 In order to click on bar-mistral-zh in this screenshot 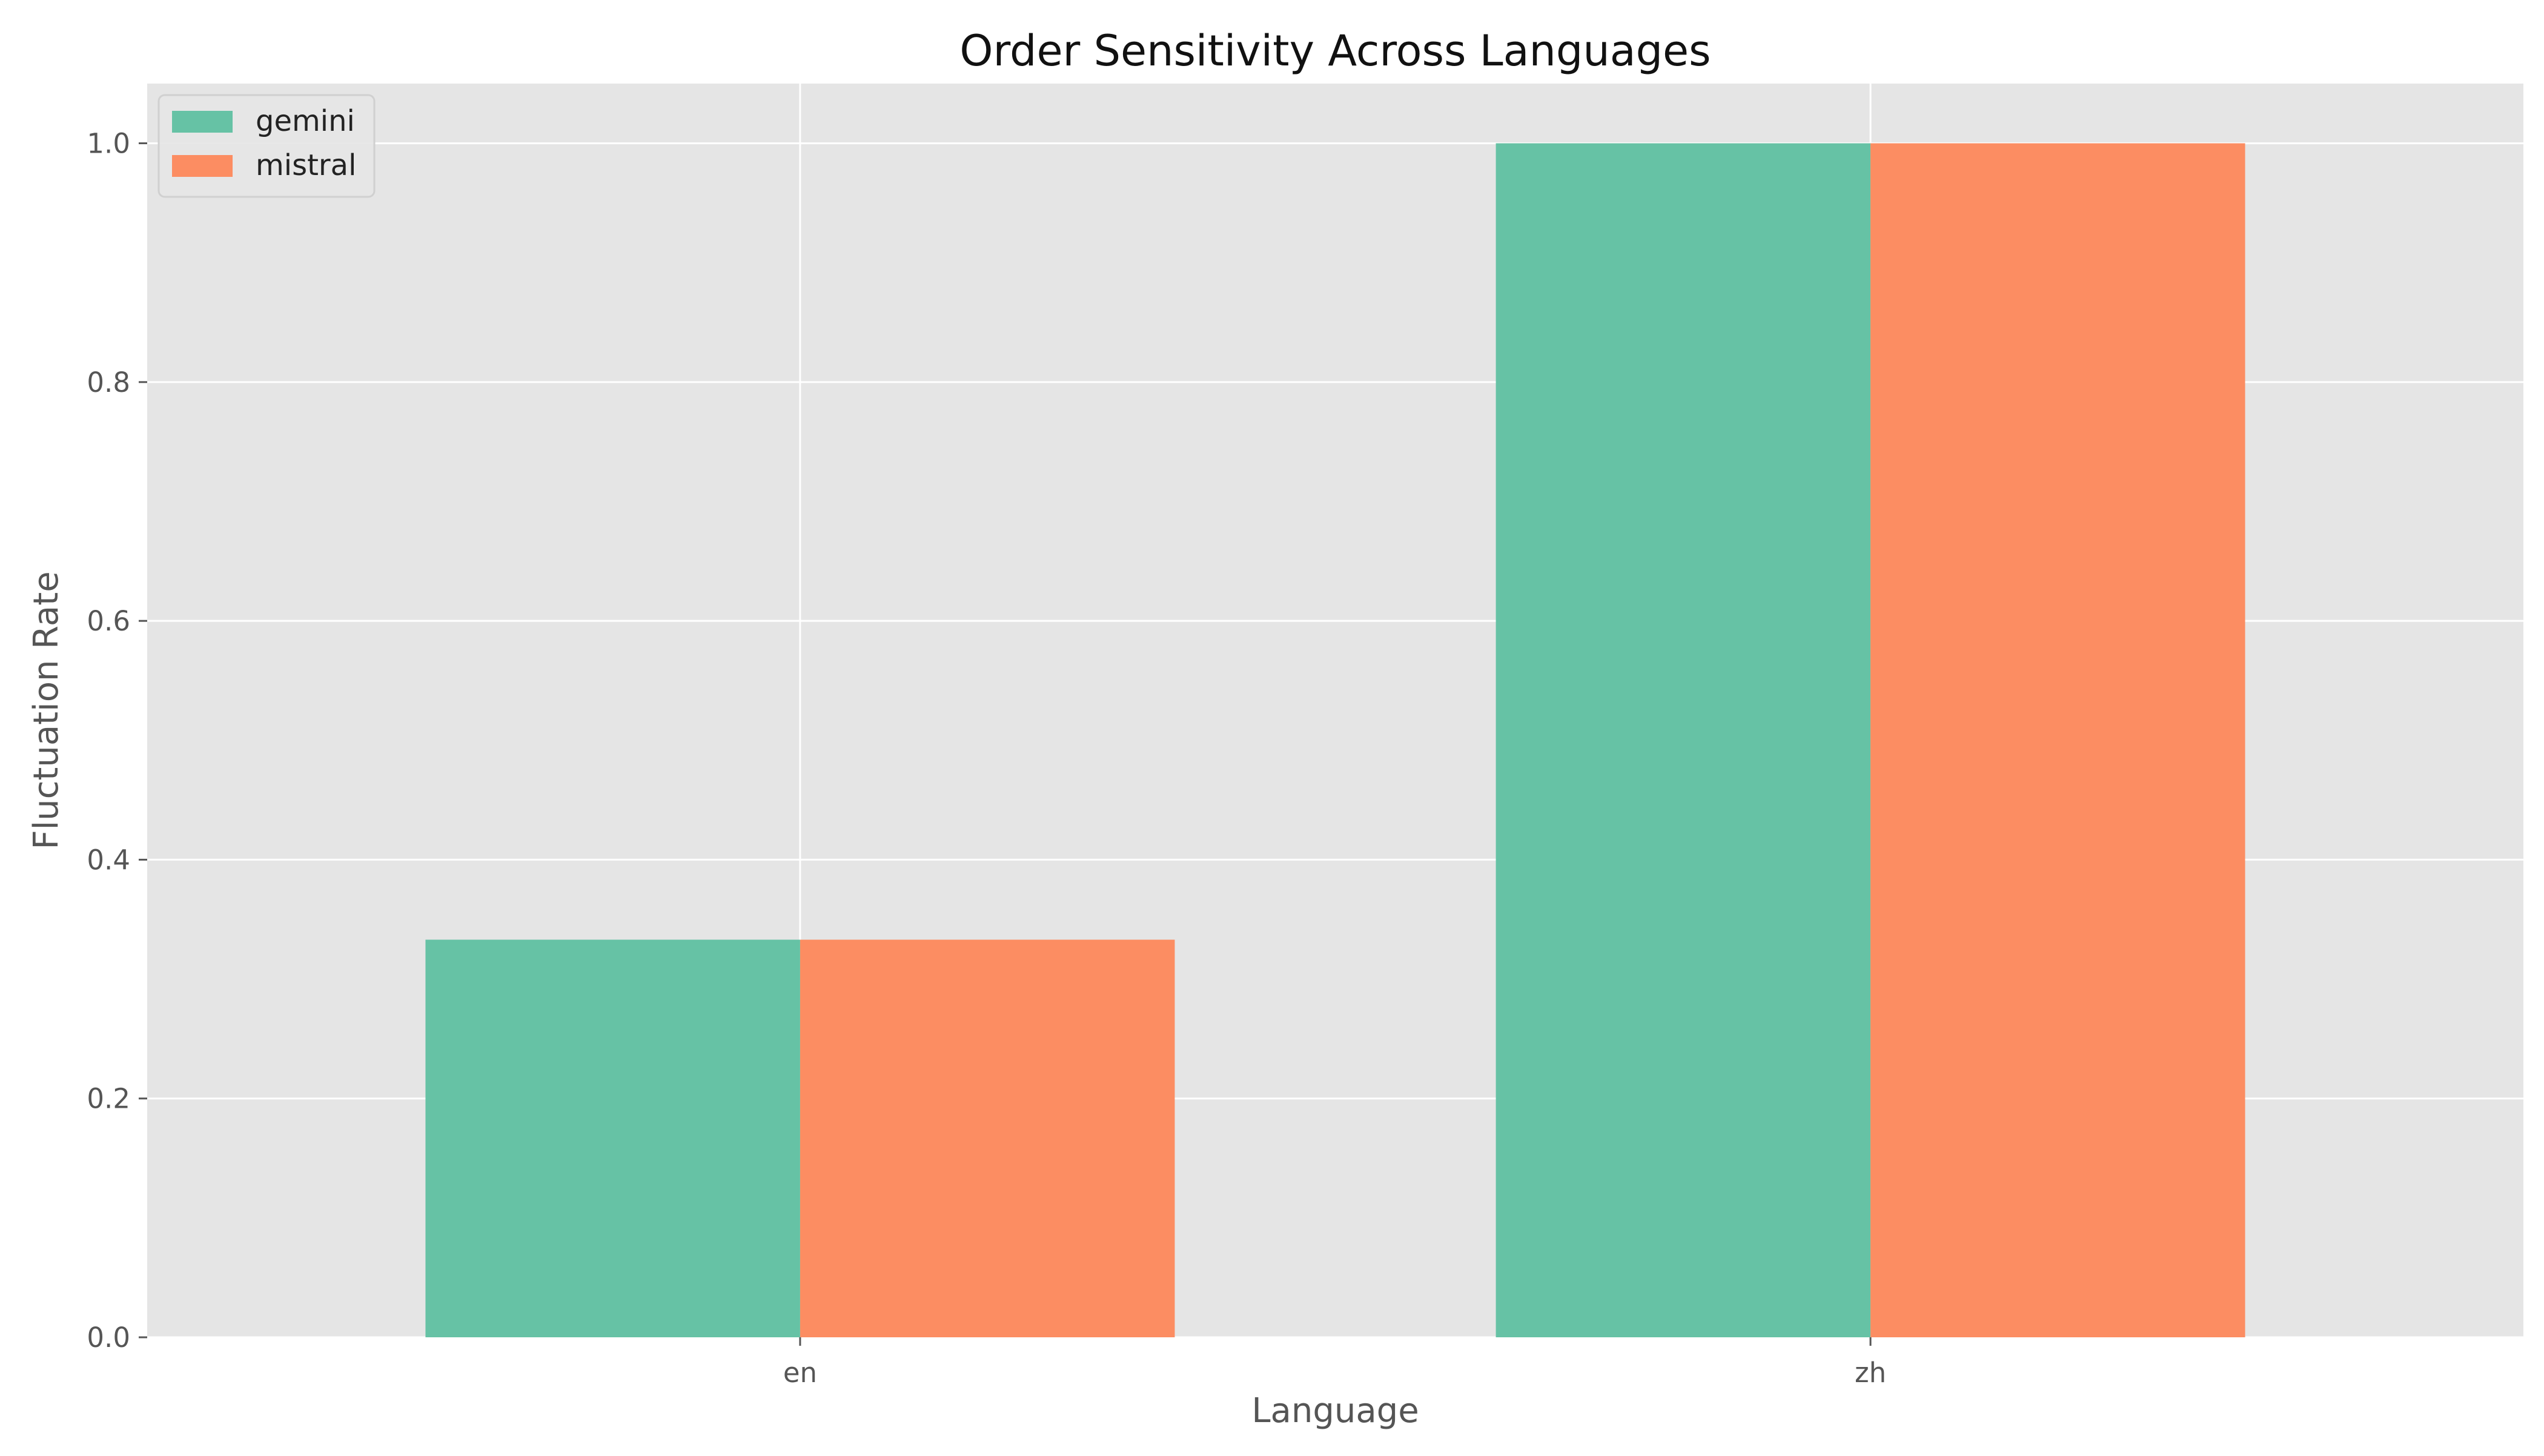, I will do `click(2057, 740)`.